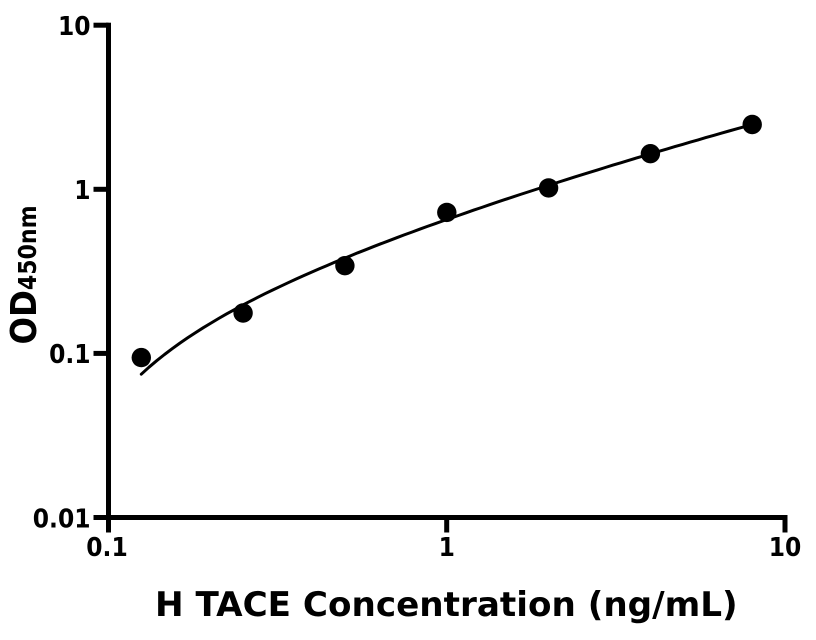 This screenshot has width=816, height=640. I want to click on svg-text: OD450nm, so click(24, 274).